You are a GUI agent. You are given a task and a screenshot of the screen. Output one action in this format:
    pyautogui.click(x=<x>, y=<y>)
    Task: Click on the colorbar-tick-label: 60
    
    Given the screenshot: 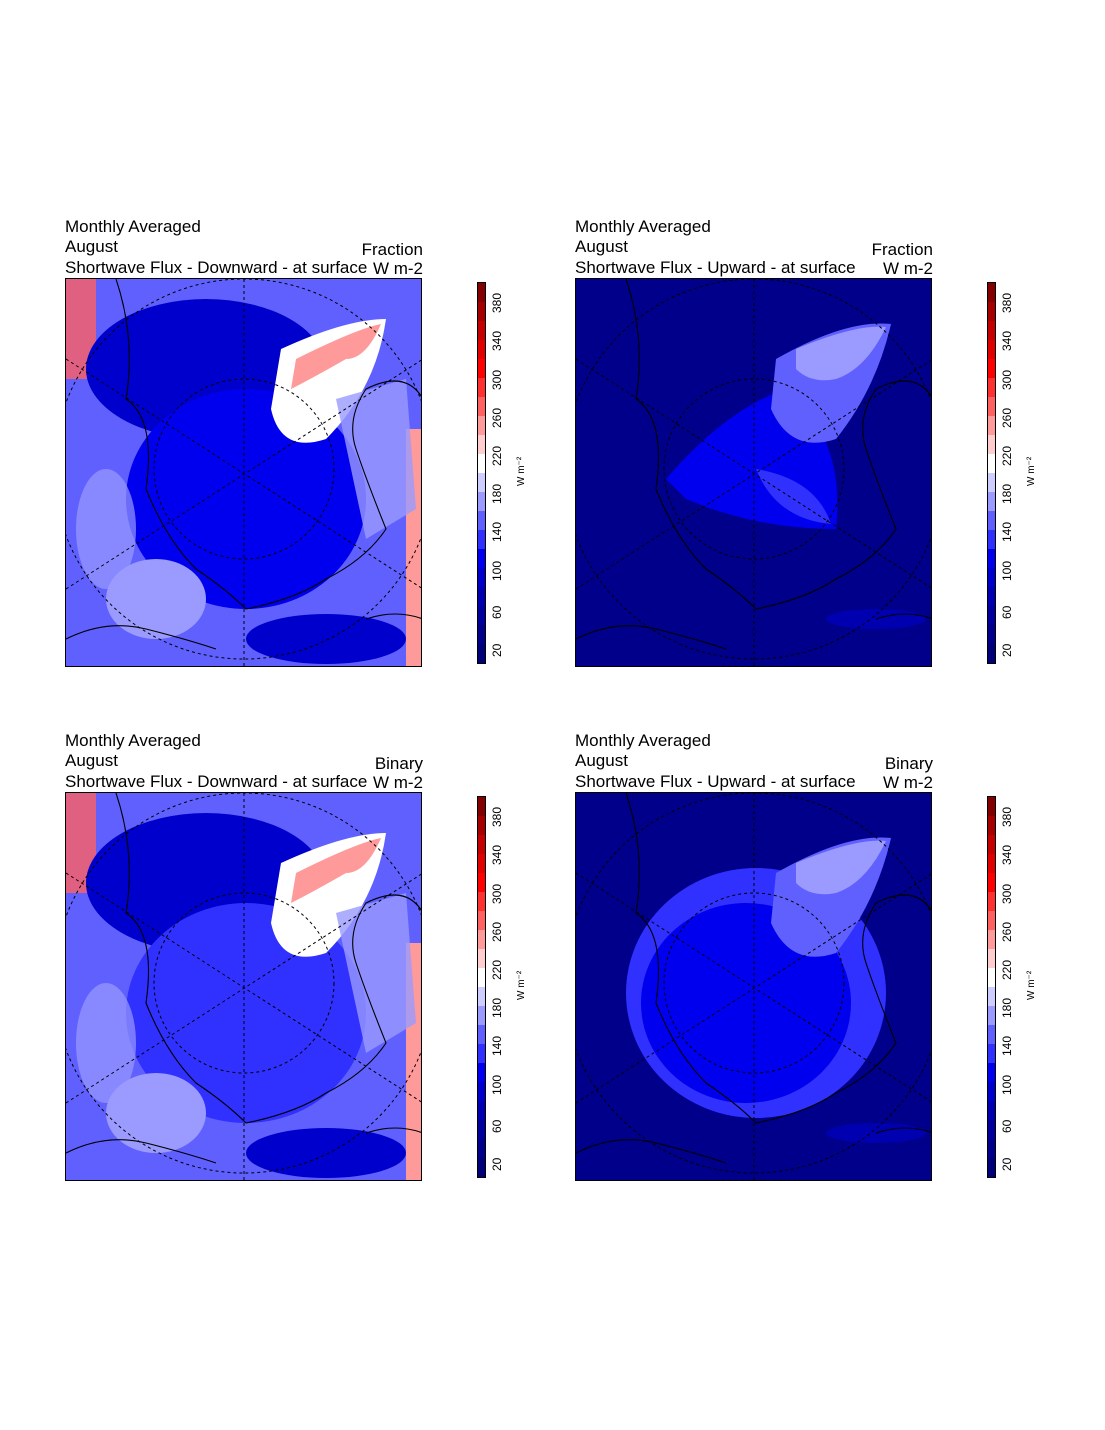 What is the action you would take?
    pyautogui.click(x=497, y=1126)
    